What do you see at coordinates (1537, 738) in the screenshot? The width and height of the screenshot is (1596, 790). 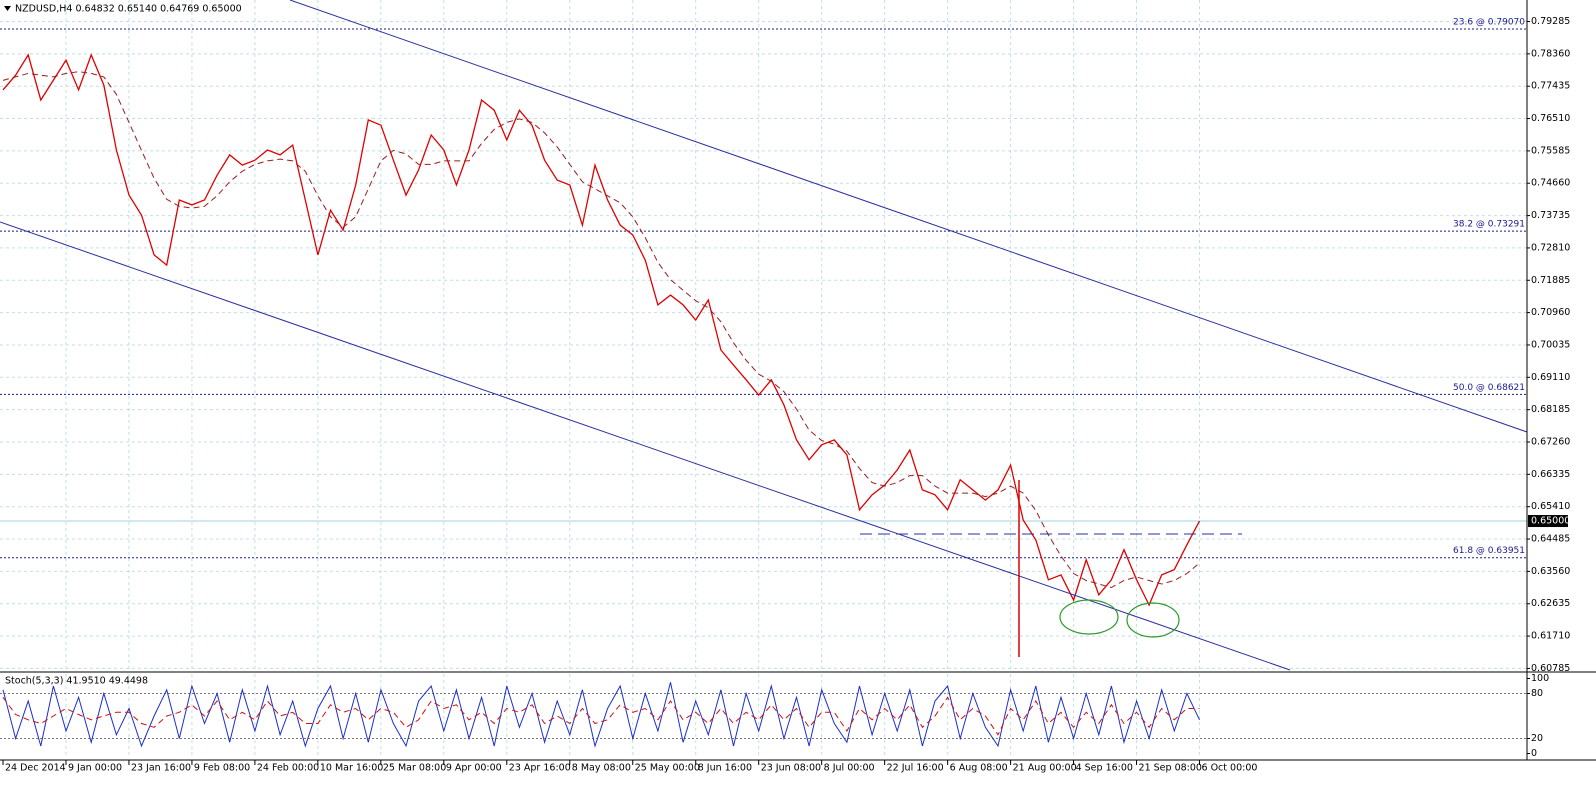 I see `y-tick-label: 20` at bounding box center [1537, 738].